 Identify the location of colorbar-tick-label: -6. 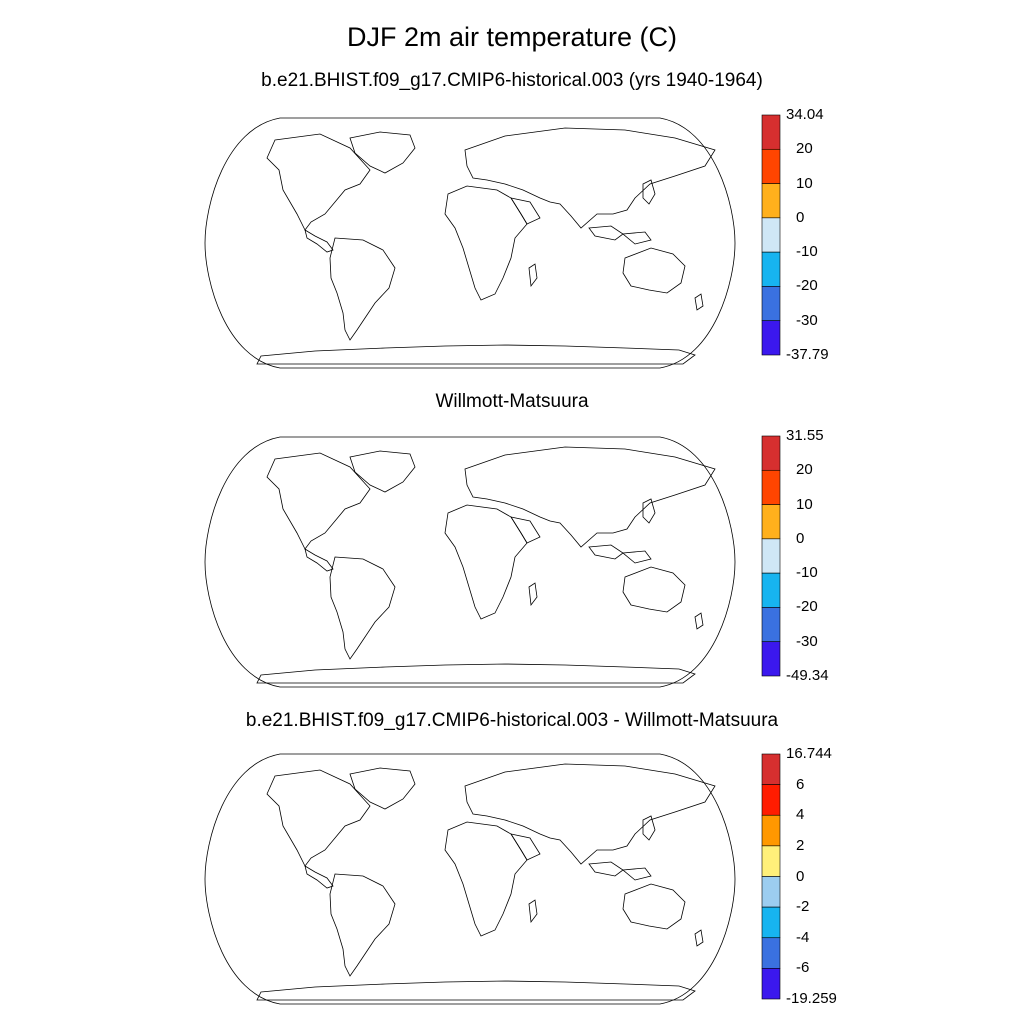
(803, 968).